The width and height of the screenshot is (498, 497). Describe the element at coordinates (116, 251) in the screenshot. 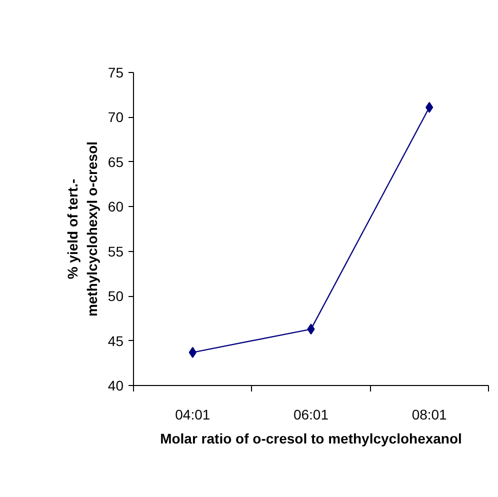

I see `y-tick-label: 55` at that location.